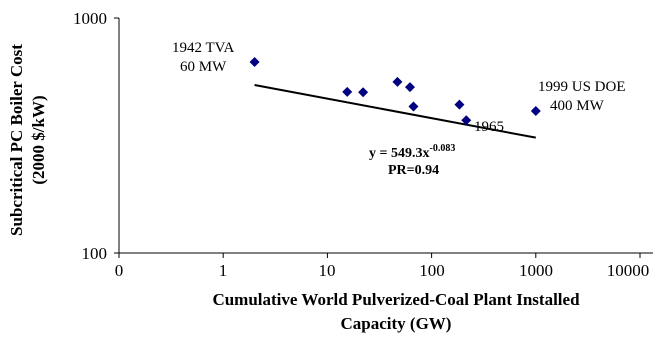 Image resolution: width=665 pixels, height=340 pixels. Describe the element at coordinates (396, 323) in the screenshot. I see `x-axis-title-line2: Capacity (GW)` at that location.